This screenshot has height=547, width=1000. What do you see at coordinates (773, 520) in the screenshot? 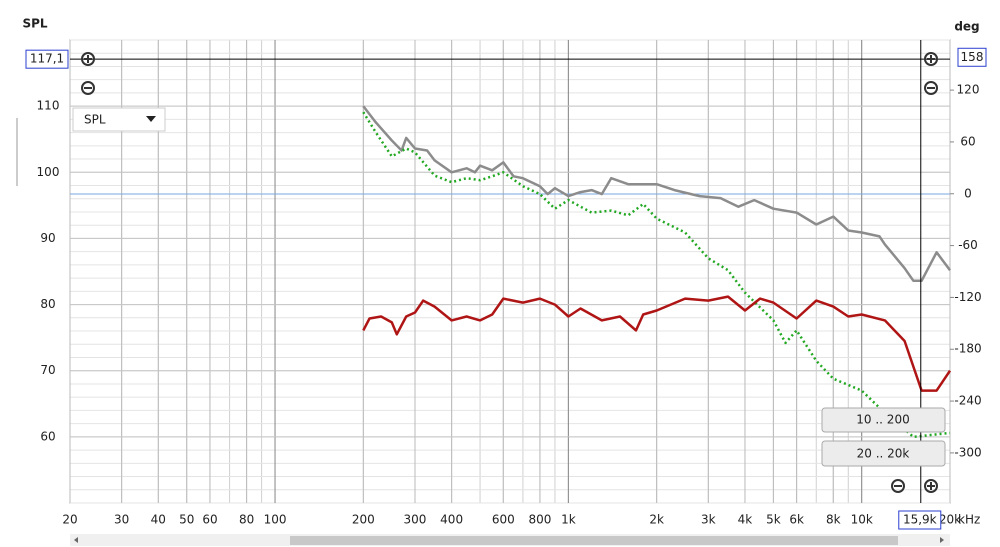
I see `x-tick-label: 5k` at bounding box center [773, 520].